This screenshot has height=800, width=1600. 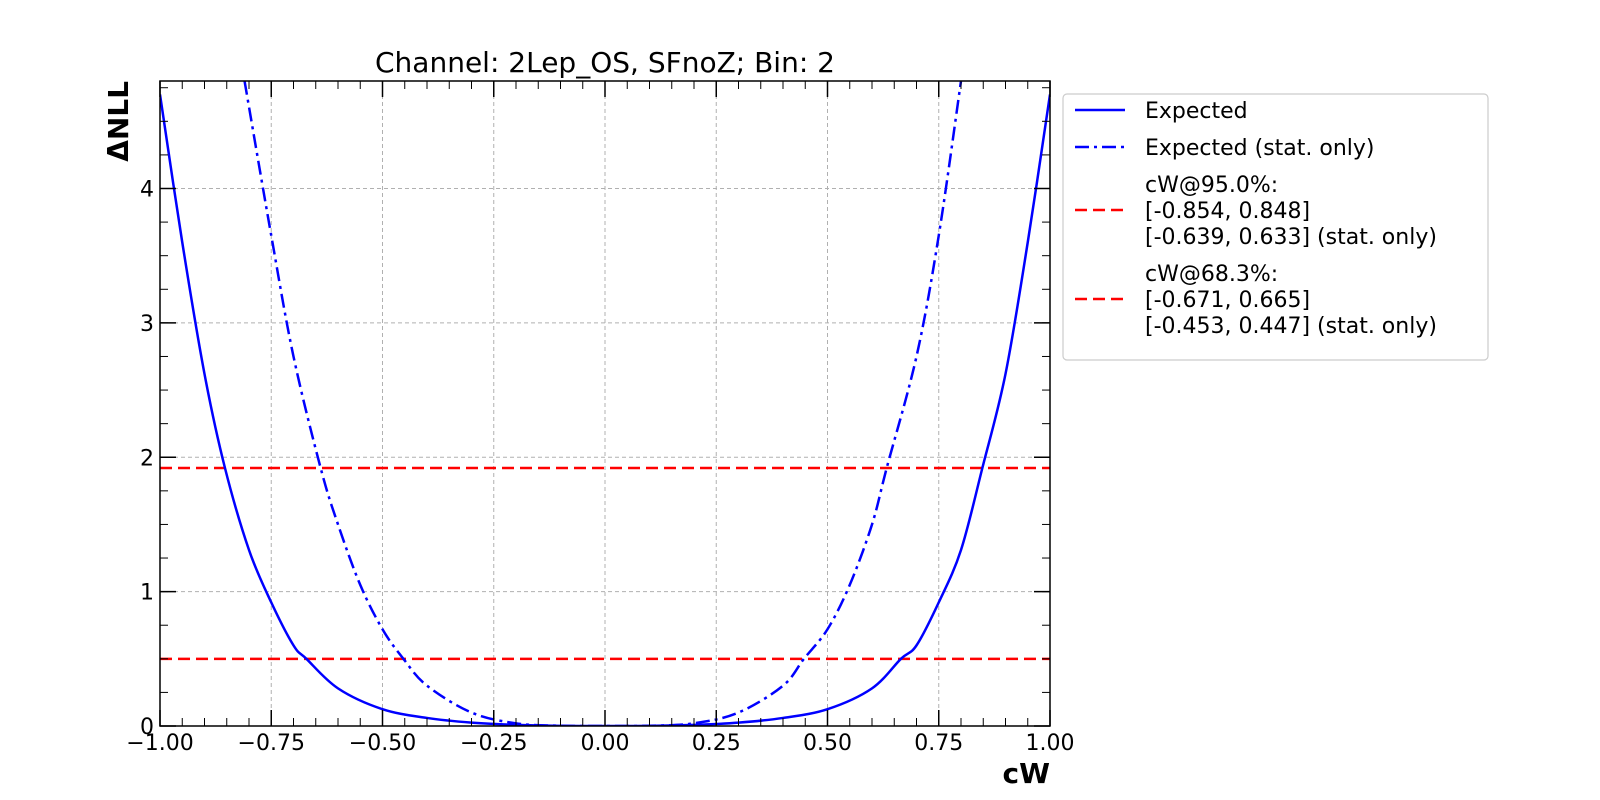 What do you see at coordinates (147, 190) in the screenshot?
I see `y-tick-label: 4` at bounding box center [147, 190].